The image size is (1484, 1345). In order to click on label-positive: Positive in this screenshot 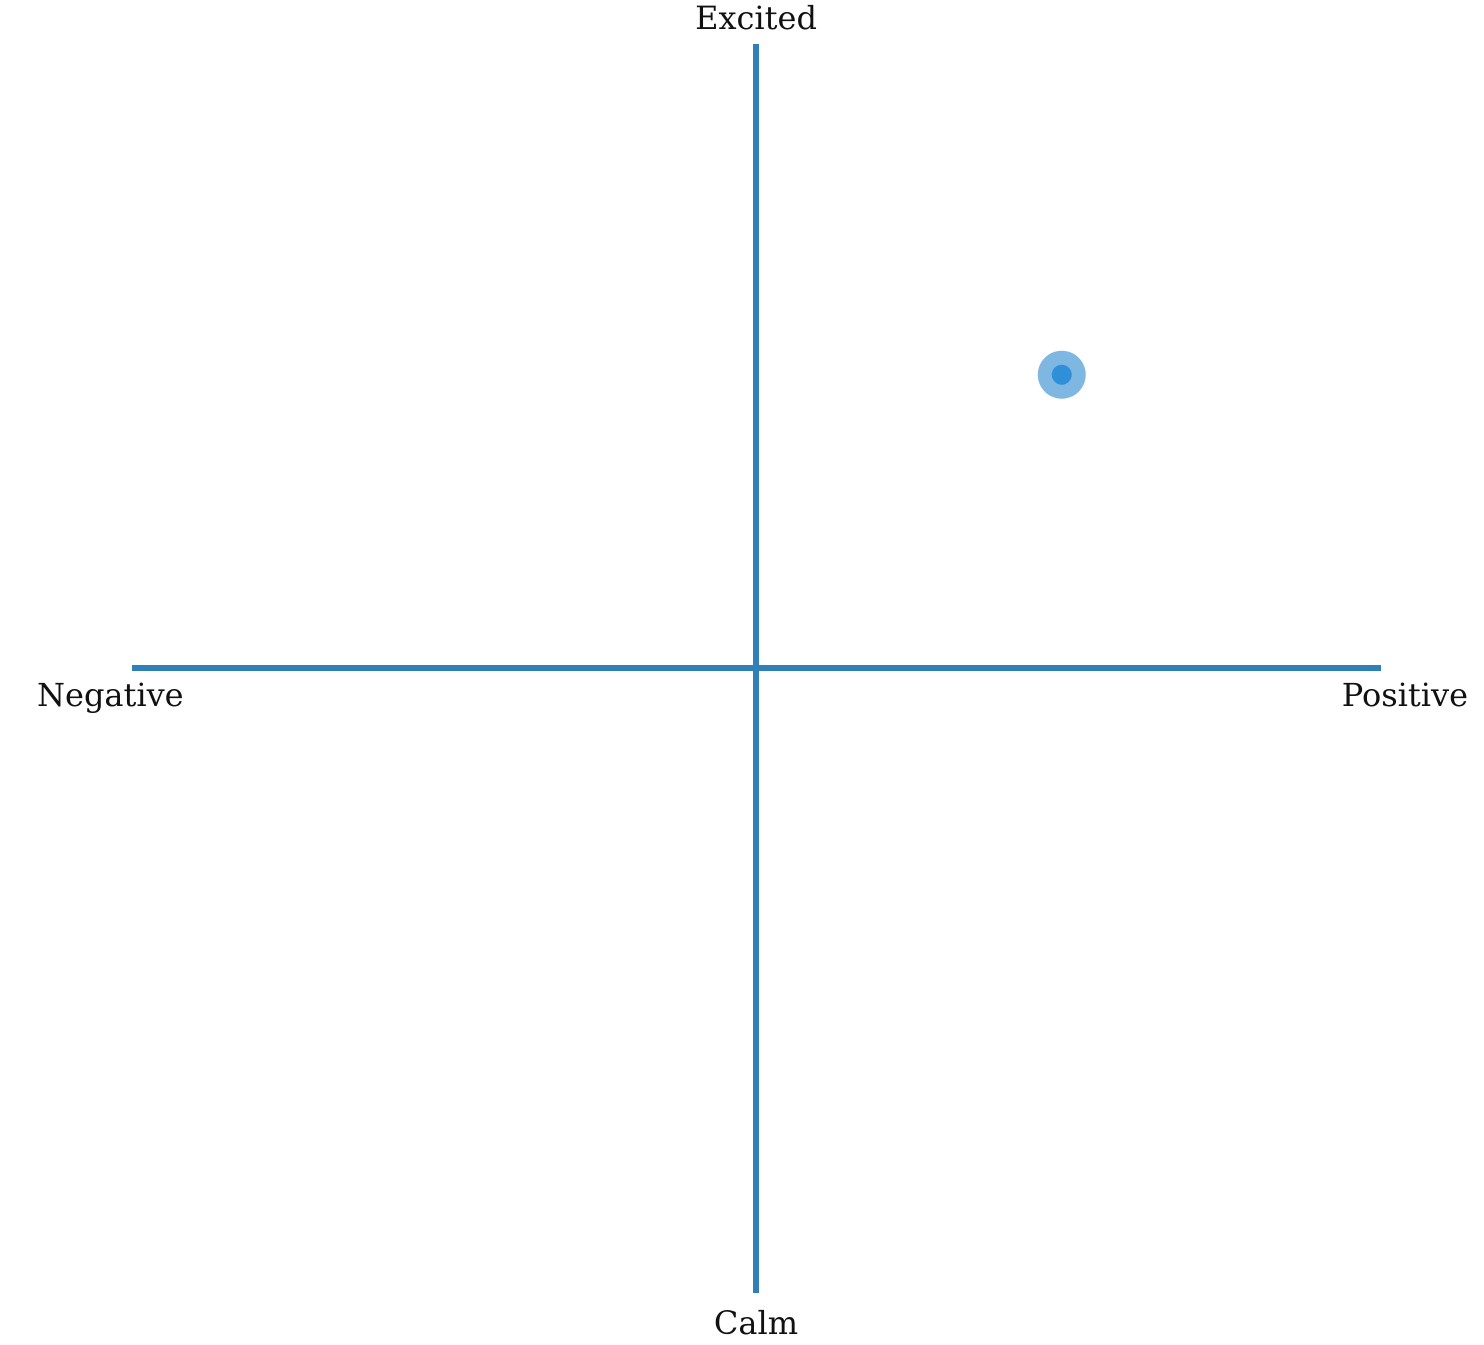, I will do `click(1404, 695)`.